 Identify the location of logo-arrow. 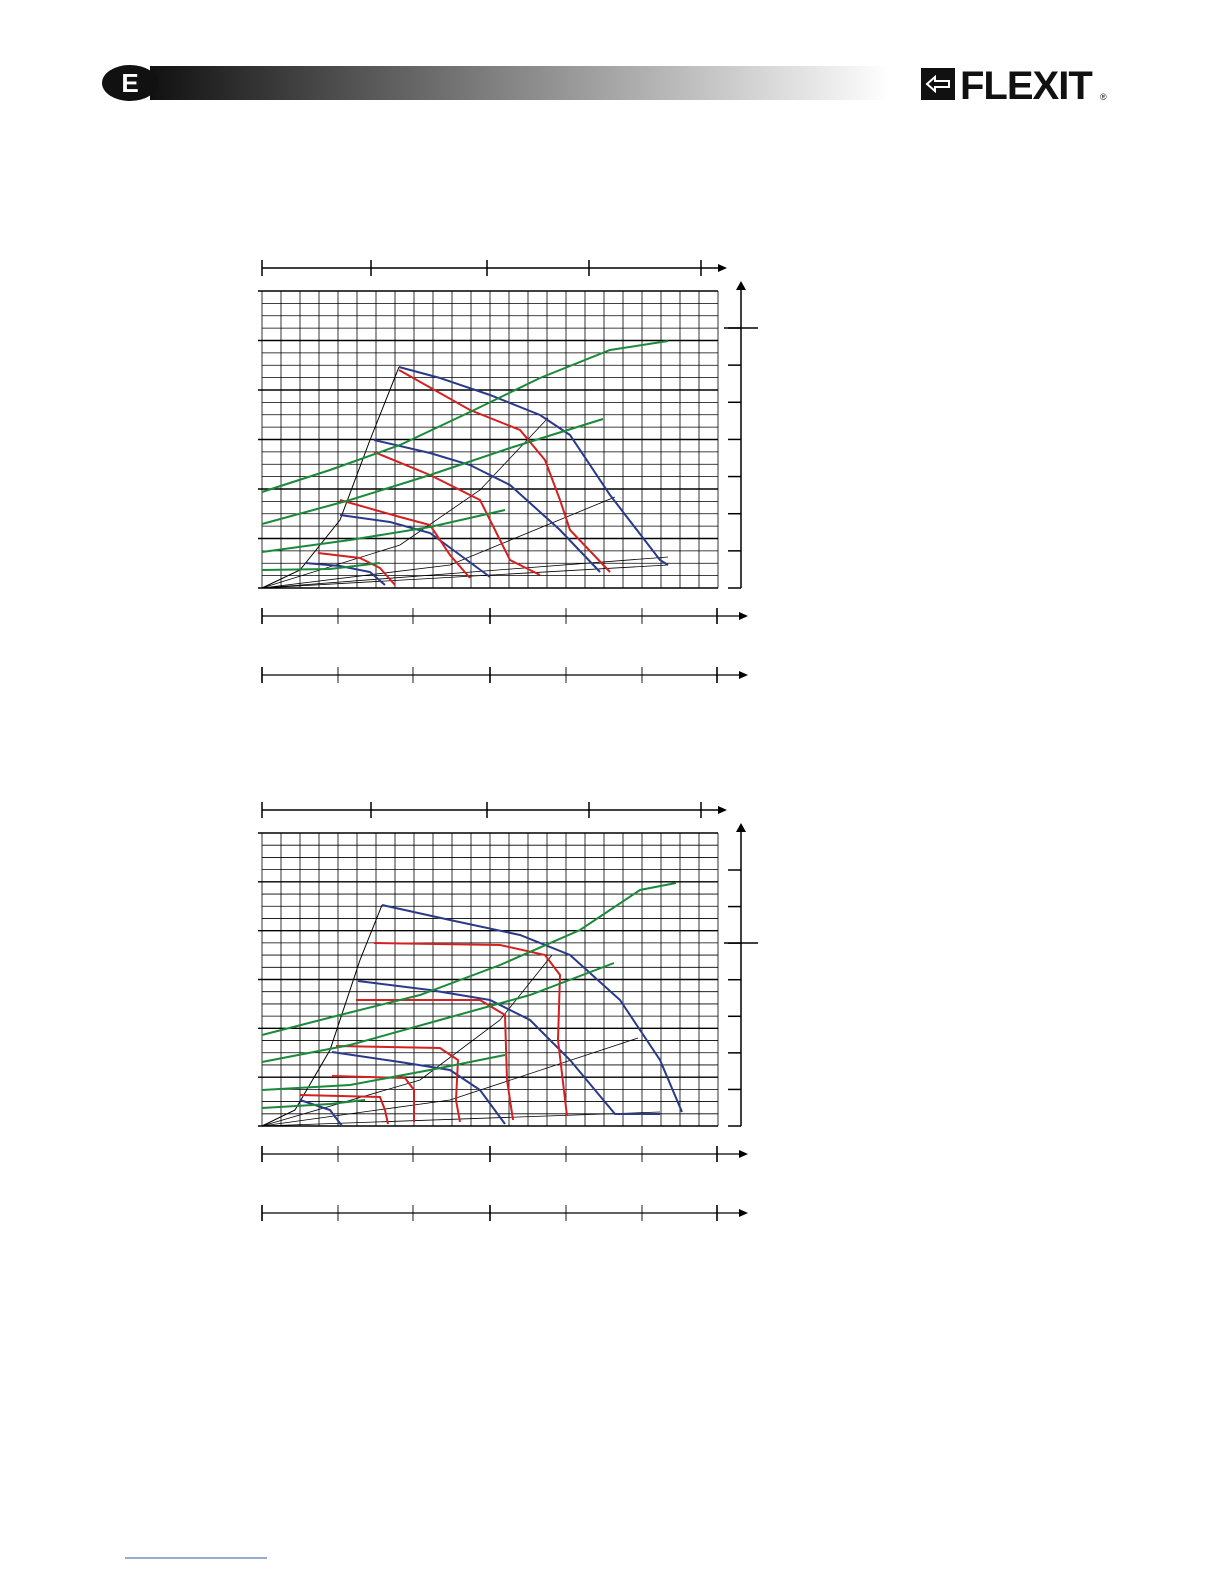
(937, 84).